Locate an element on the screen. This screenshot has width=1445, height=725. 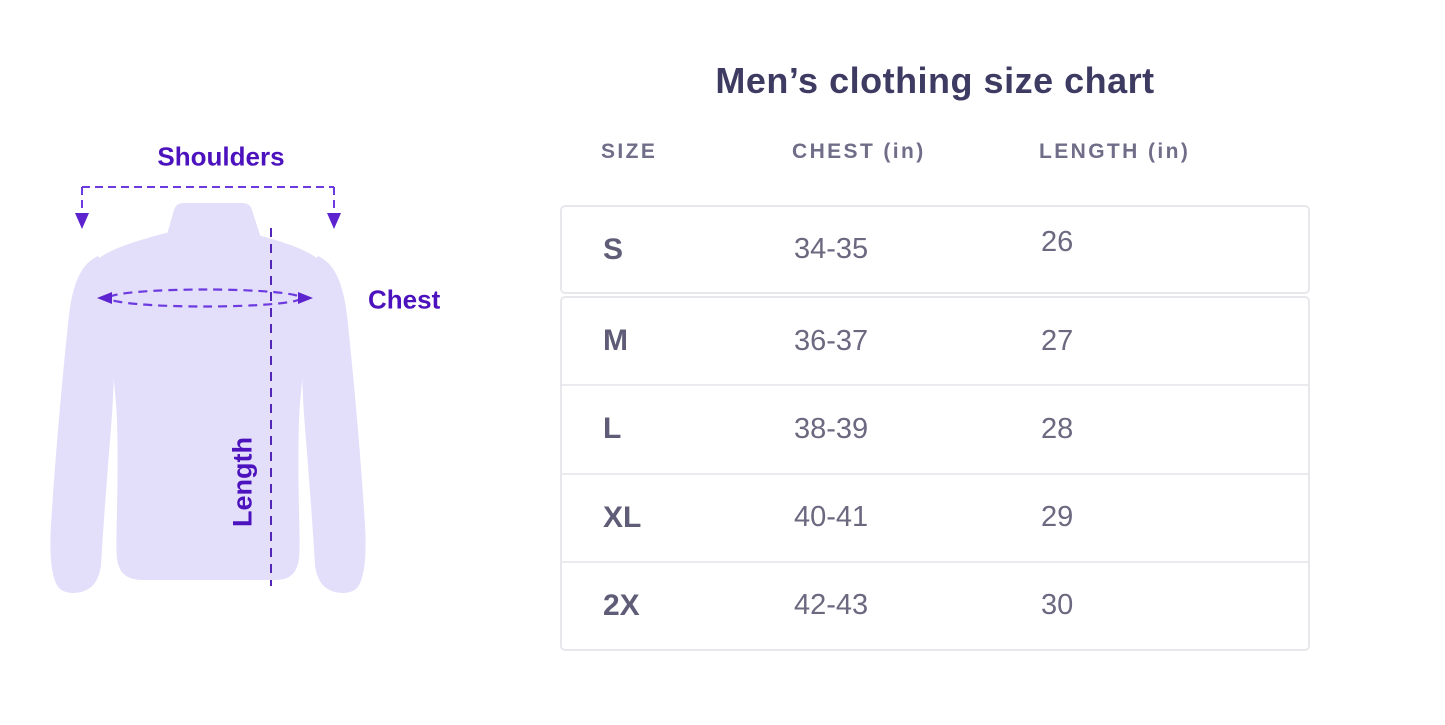
size-cell: S is located at coordinates (613, 249).